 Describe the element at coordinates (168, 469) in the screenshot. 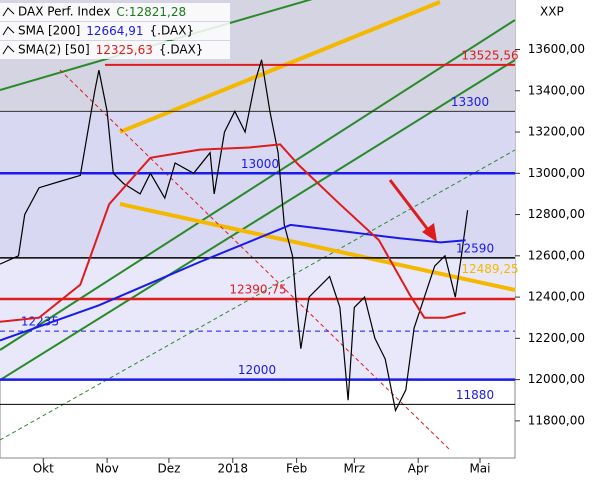

I see `x-tick-label: Dez` at that location.